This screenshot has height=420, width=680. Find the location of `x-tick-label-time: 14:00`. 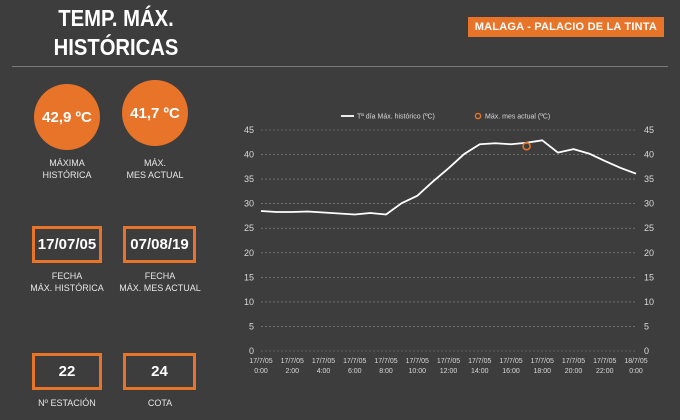

x-tick-label-time: 14:00 is located at coordinates (480, 371).